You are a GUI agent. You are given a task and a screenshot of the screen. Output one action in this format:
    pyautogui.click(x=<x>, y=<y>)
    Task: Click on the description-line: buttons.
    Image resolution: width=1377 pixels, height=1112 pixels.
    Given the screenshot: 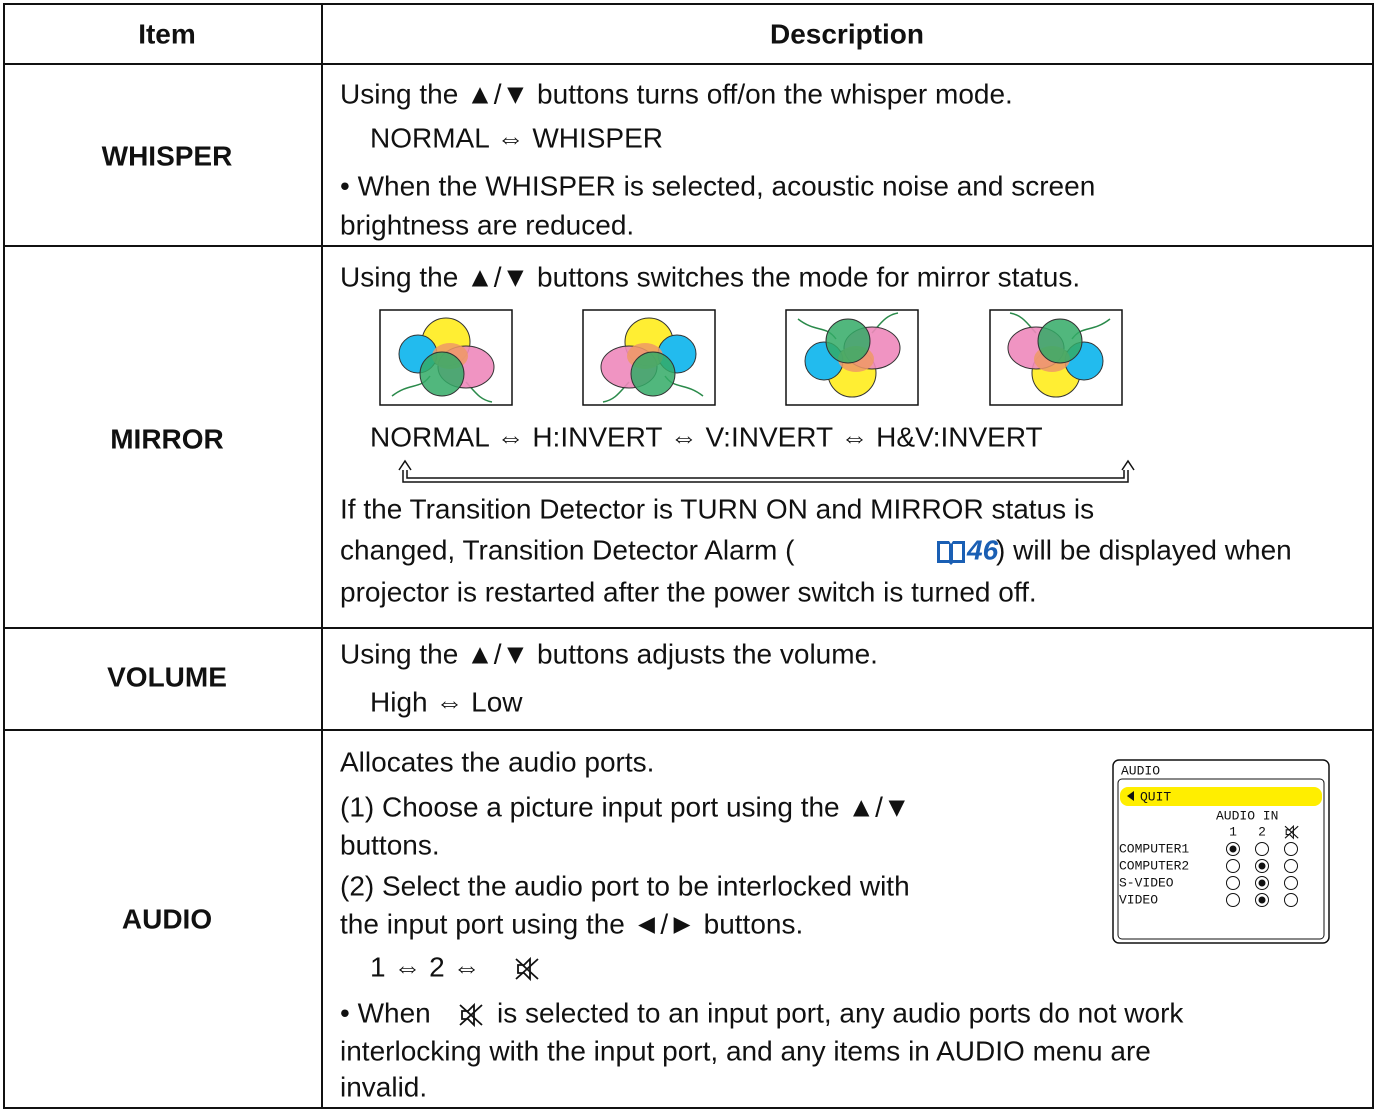 What is the action you would take?
    pyautogui.click(x=390, y=844)
    